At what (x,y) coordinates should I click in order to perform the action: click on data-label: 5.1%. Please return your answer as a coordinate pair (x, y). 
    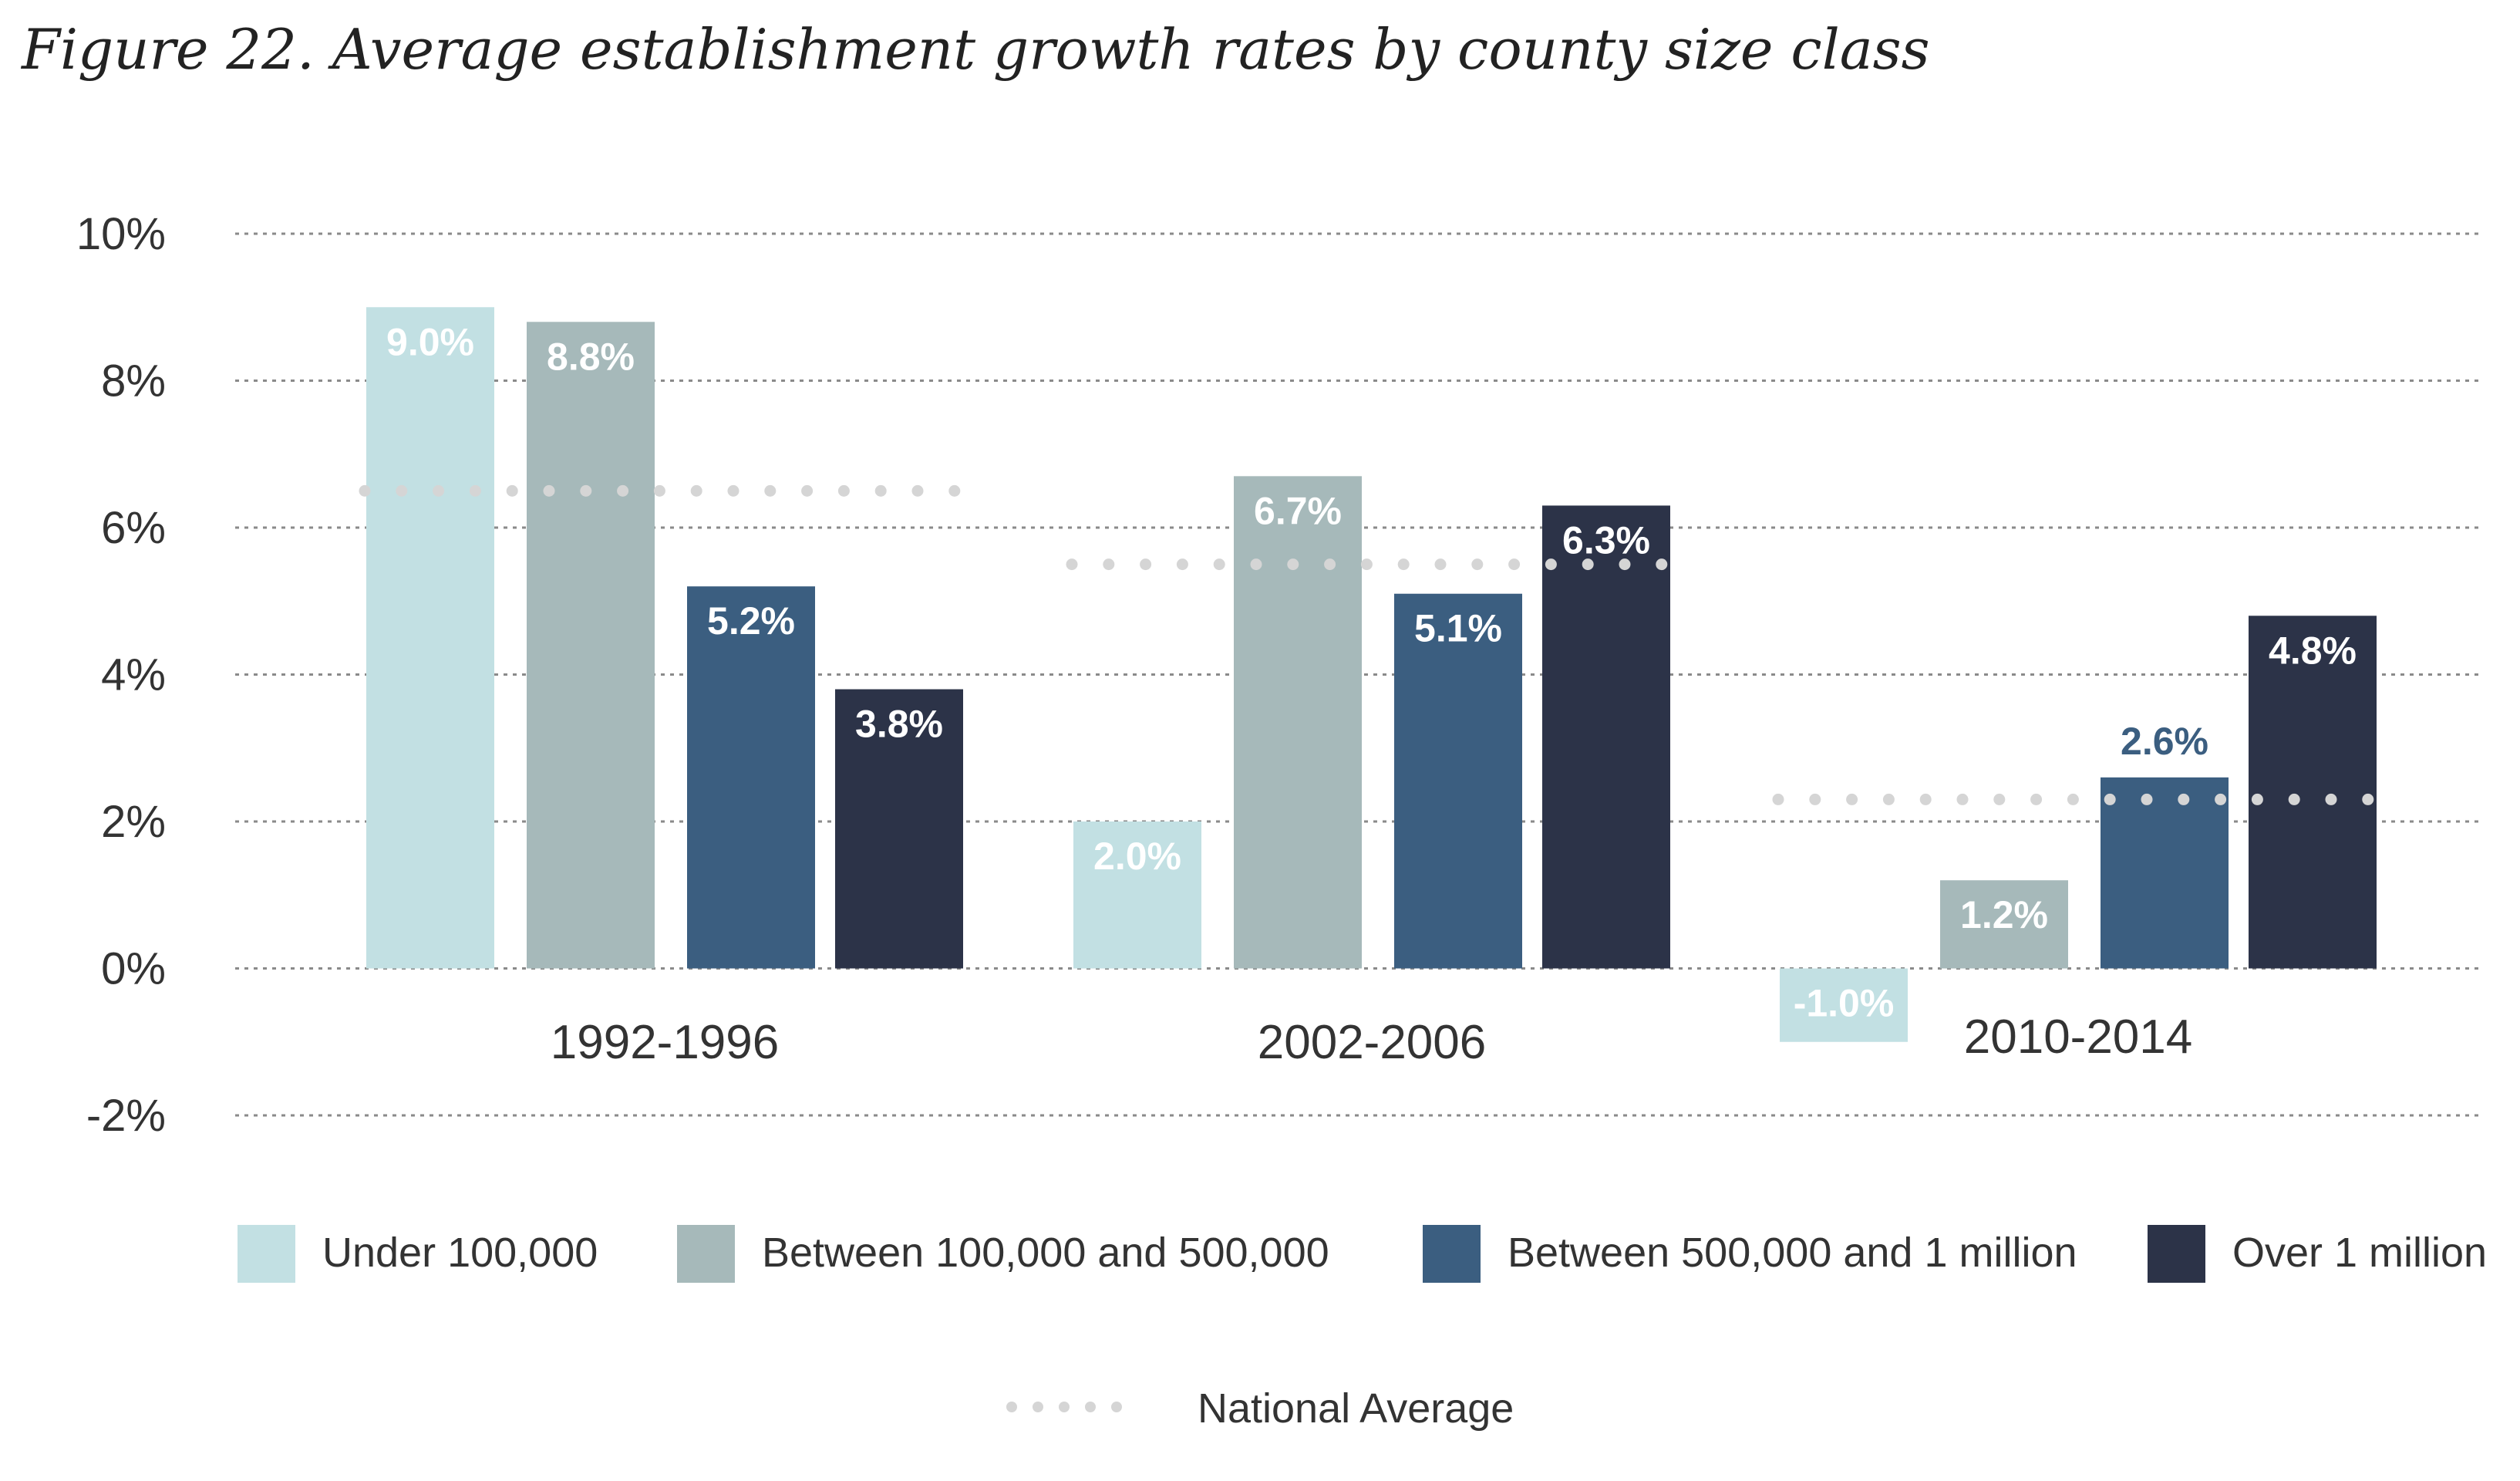
    Looking at the image, I should click on (1458, 628).